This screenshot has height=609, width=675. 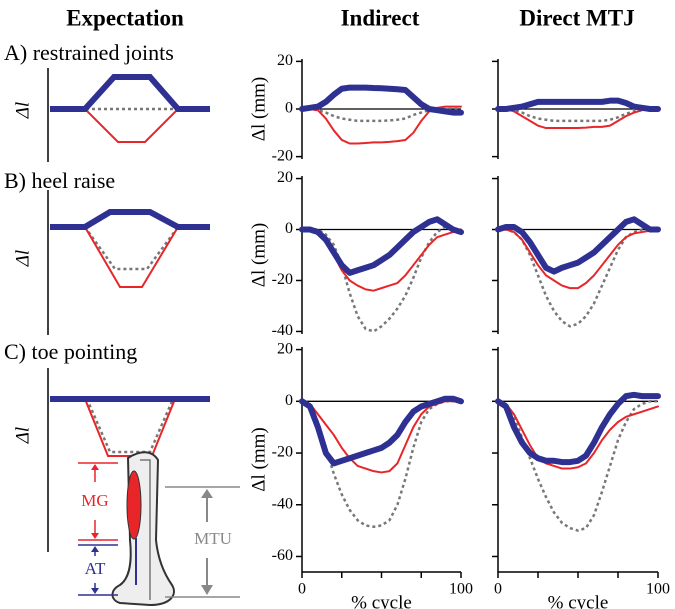 What do you see at coordinates (95, 568) in the screenshot?
I see `at-label: AT` at bounding box center [95, 568].